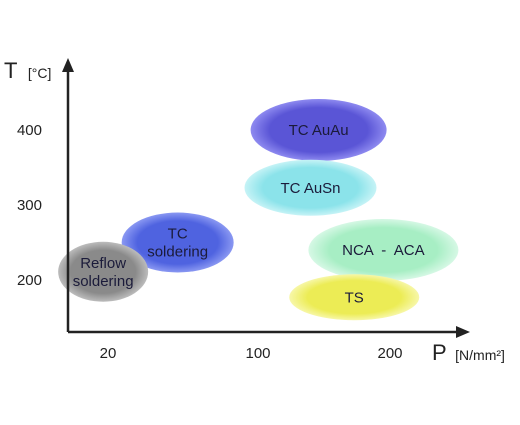 The height and width of the screenshot is (425, 520). What do you see at coordinates (480, 355) in the screenshot?
I see `x-axis-unit: [N/mm²]` at bounding box center [480, 355].